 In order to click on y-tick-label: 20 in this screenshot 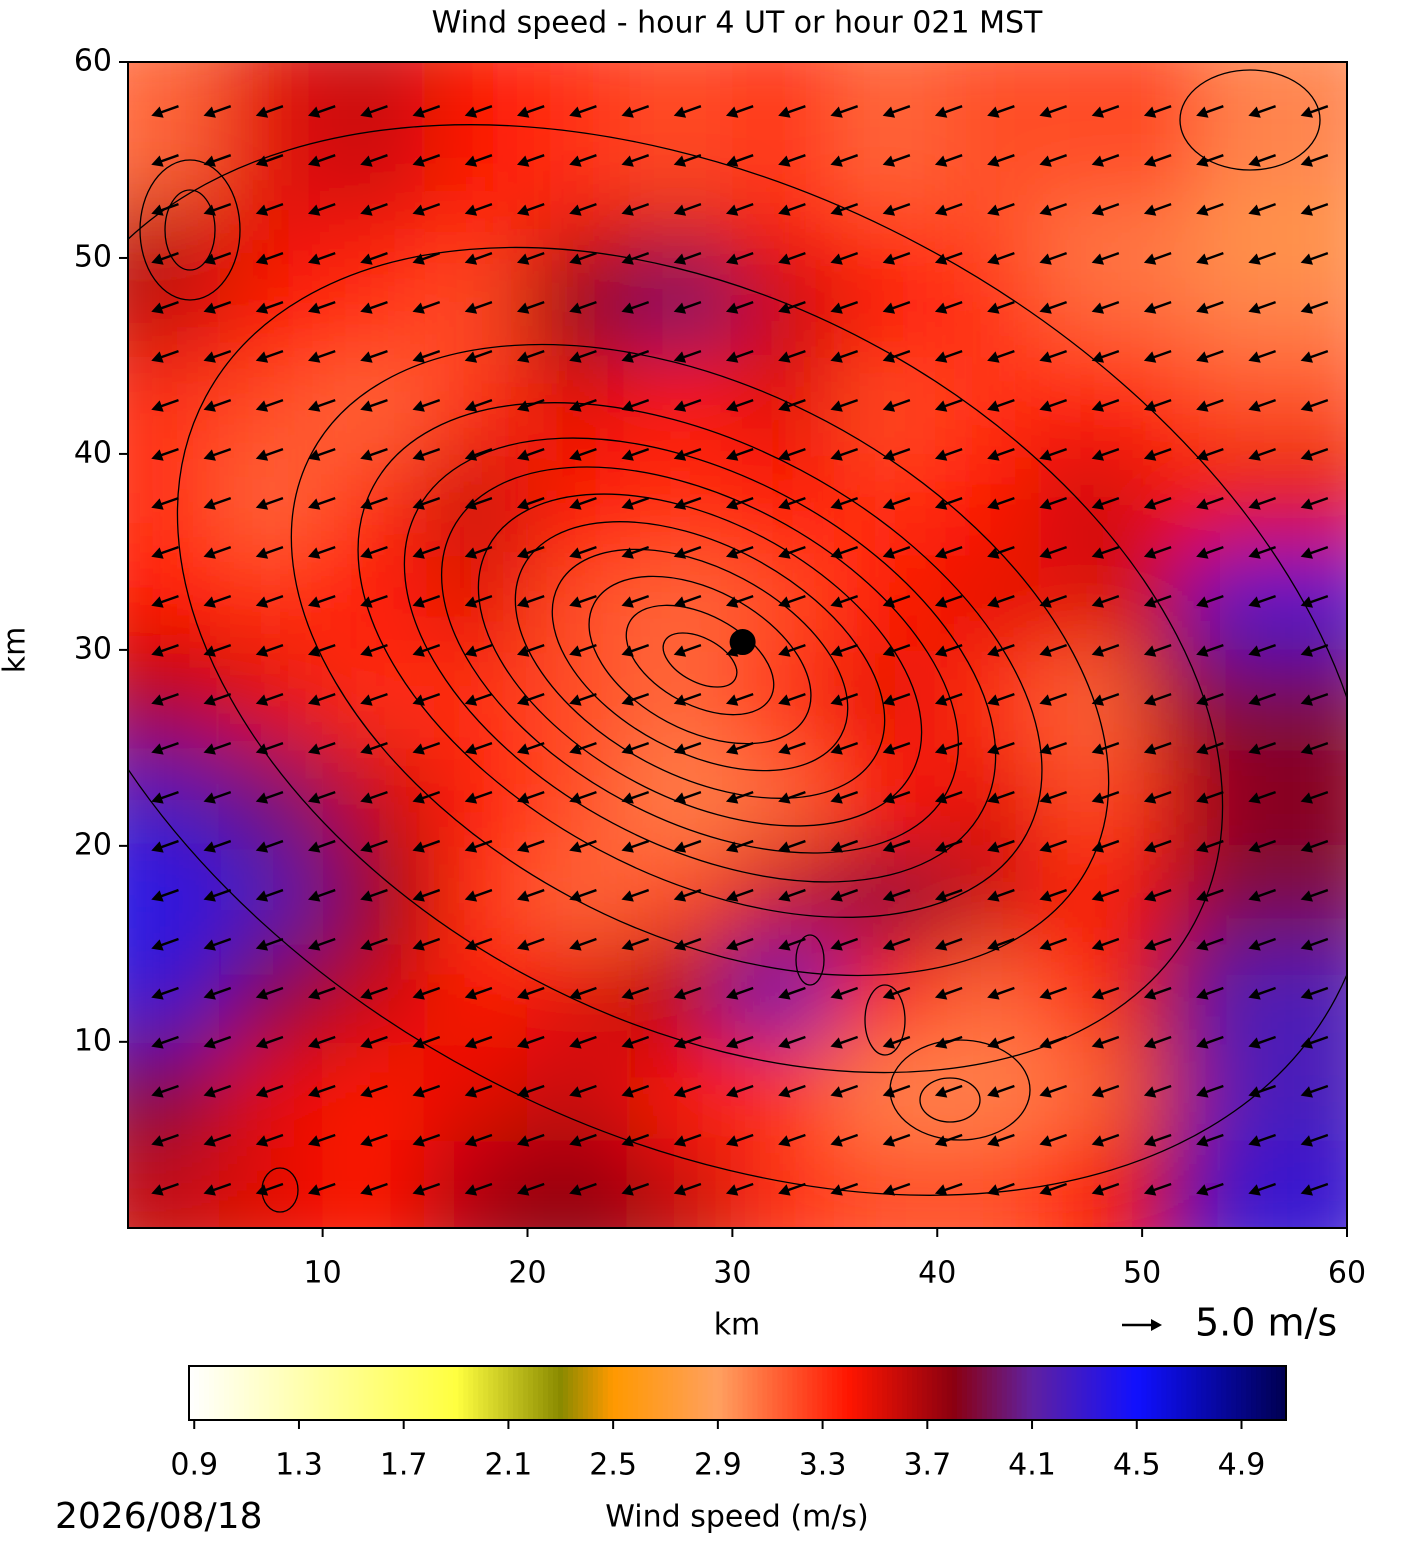, I will do `click(93, 844)`.